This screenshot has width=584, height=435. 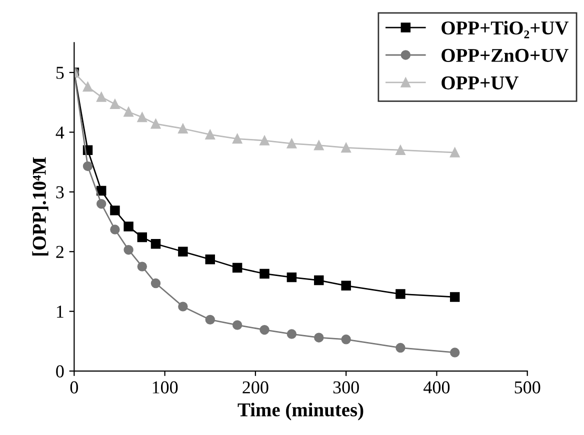 What do you see at coordinates (60, 72) in the screenshot?
I see `y-tick-label: 5` at bounding box center [60, 72].